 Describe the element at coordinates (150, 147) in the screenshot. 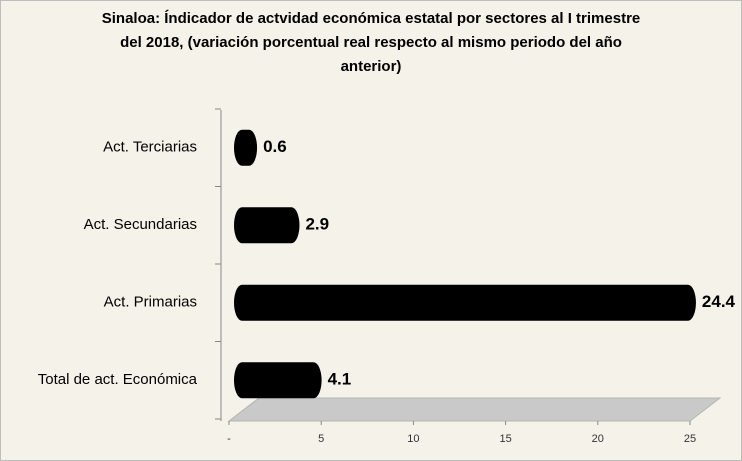

I see `y-tick-label: Act. Terciarias` at that location.